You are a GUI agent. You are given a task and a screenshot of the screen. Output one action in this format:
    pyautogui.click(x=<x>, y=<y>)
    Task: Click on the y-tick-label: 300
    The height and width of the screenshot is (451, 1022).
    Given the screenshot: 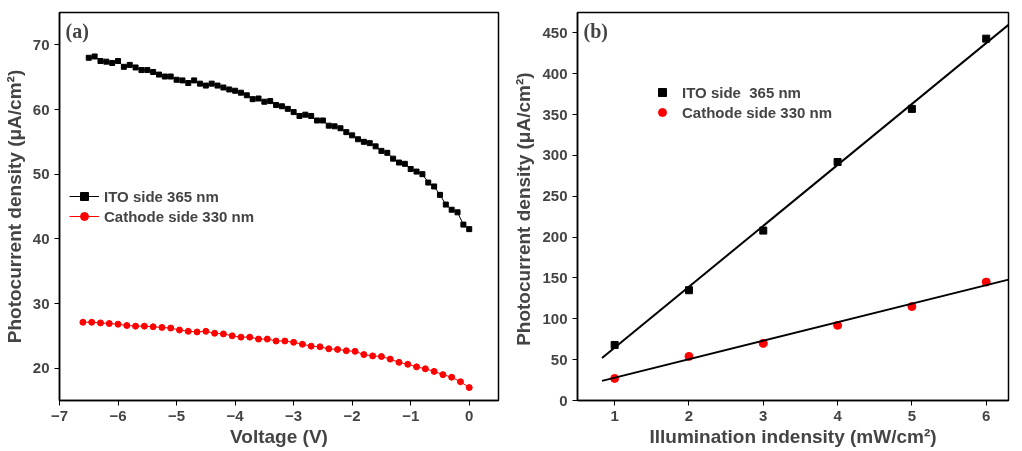 What is the action you would take?
    pyautogui.click(x=555, y=155)
    